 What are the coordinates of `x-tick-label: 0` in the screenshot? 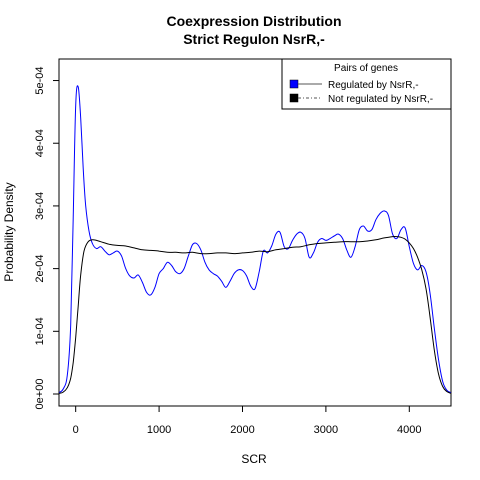 It's located at (76, 430).